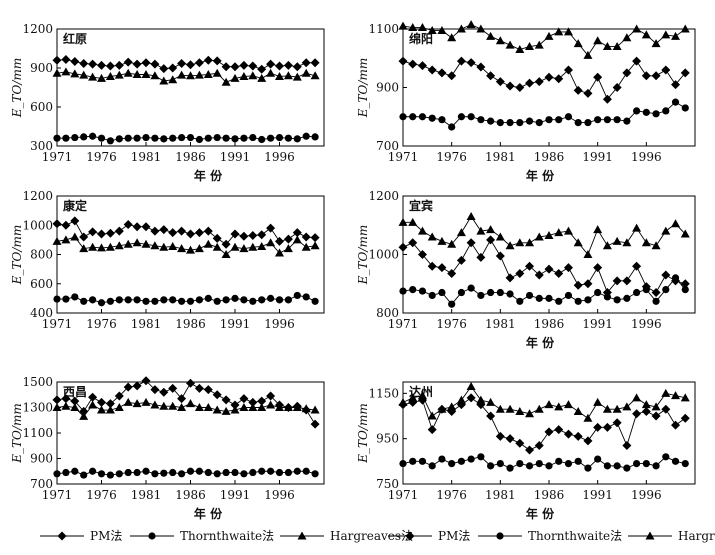 The height and width of the screenshot is (555, 715). I want to click on x-tick-label: 1976, so click(101, 324).